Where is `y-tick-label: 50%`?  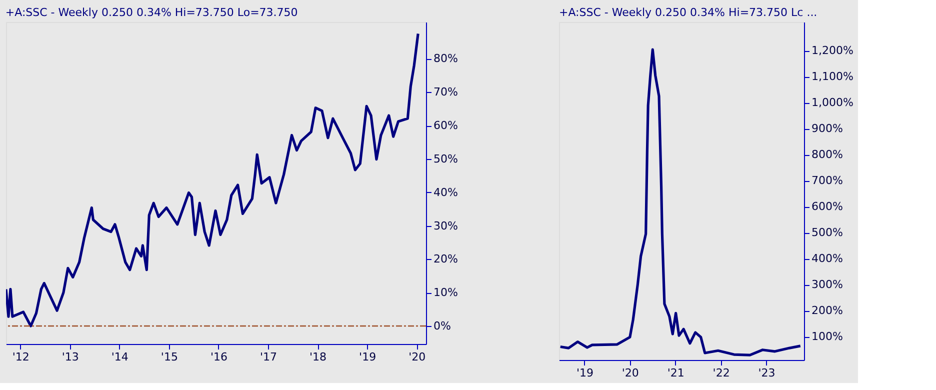
y-tick-label: 50% is located at coordinates (446, 159).